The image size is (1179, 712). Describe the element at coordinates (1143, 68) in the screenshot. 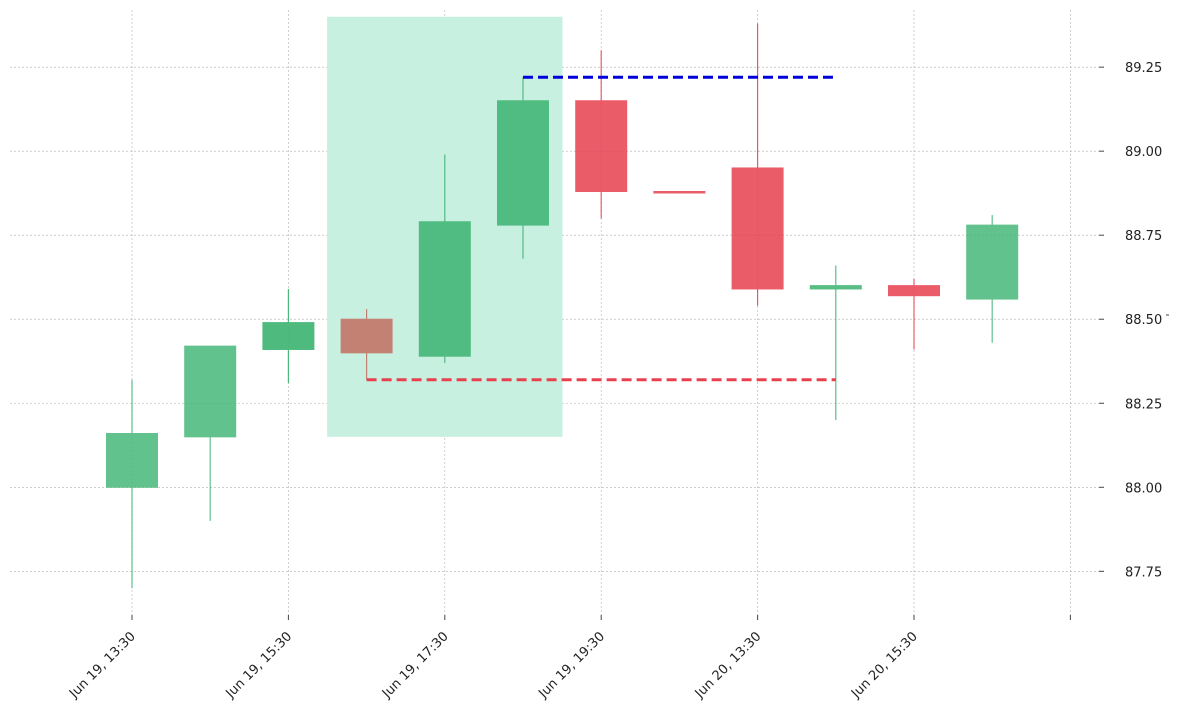

I see `y-tick-label: 89.25` at that location.